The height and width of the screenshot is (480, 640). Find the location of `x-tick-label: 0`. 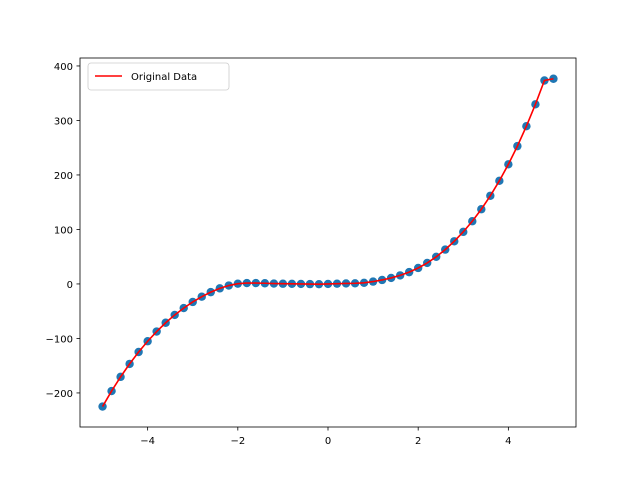

x-tick-label: 0 is located at coordinates (328, 441).